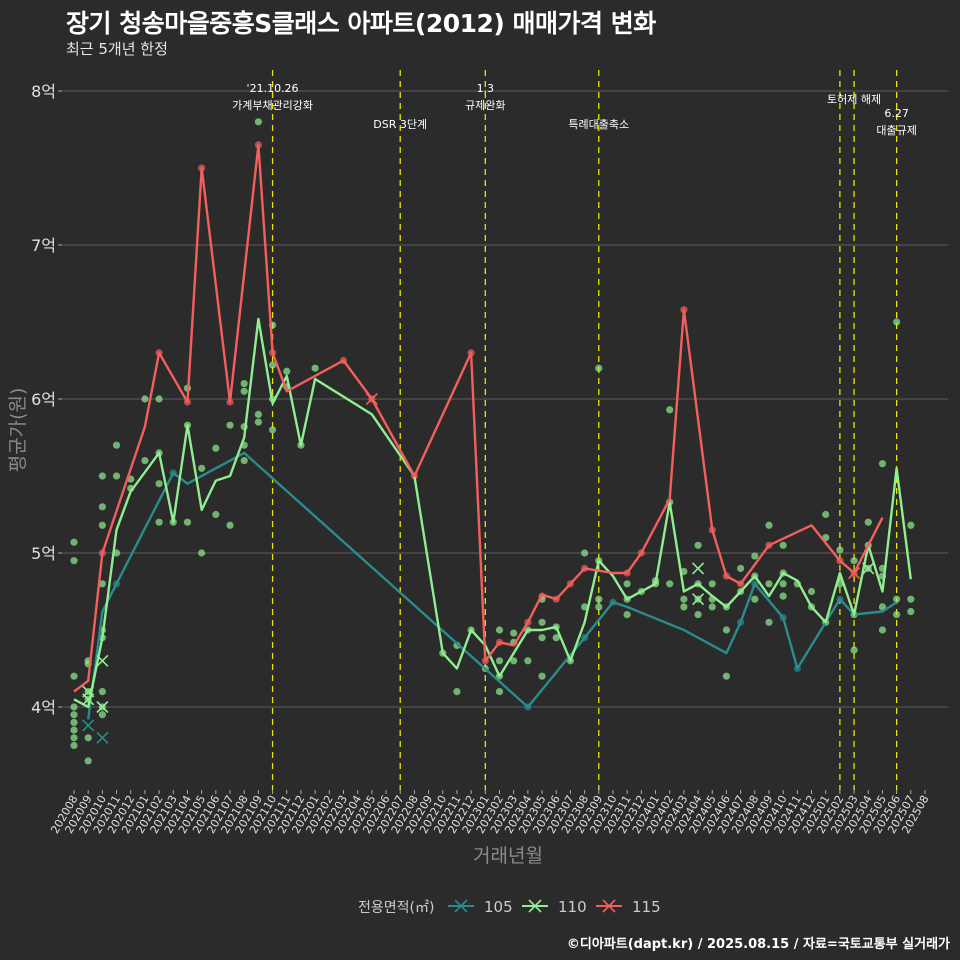 This screenshot has width=960, height=960. I want to click on y-tick-label: 7억, so click(43, 245).